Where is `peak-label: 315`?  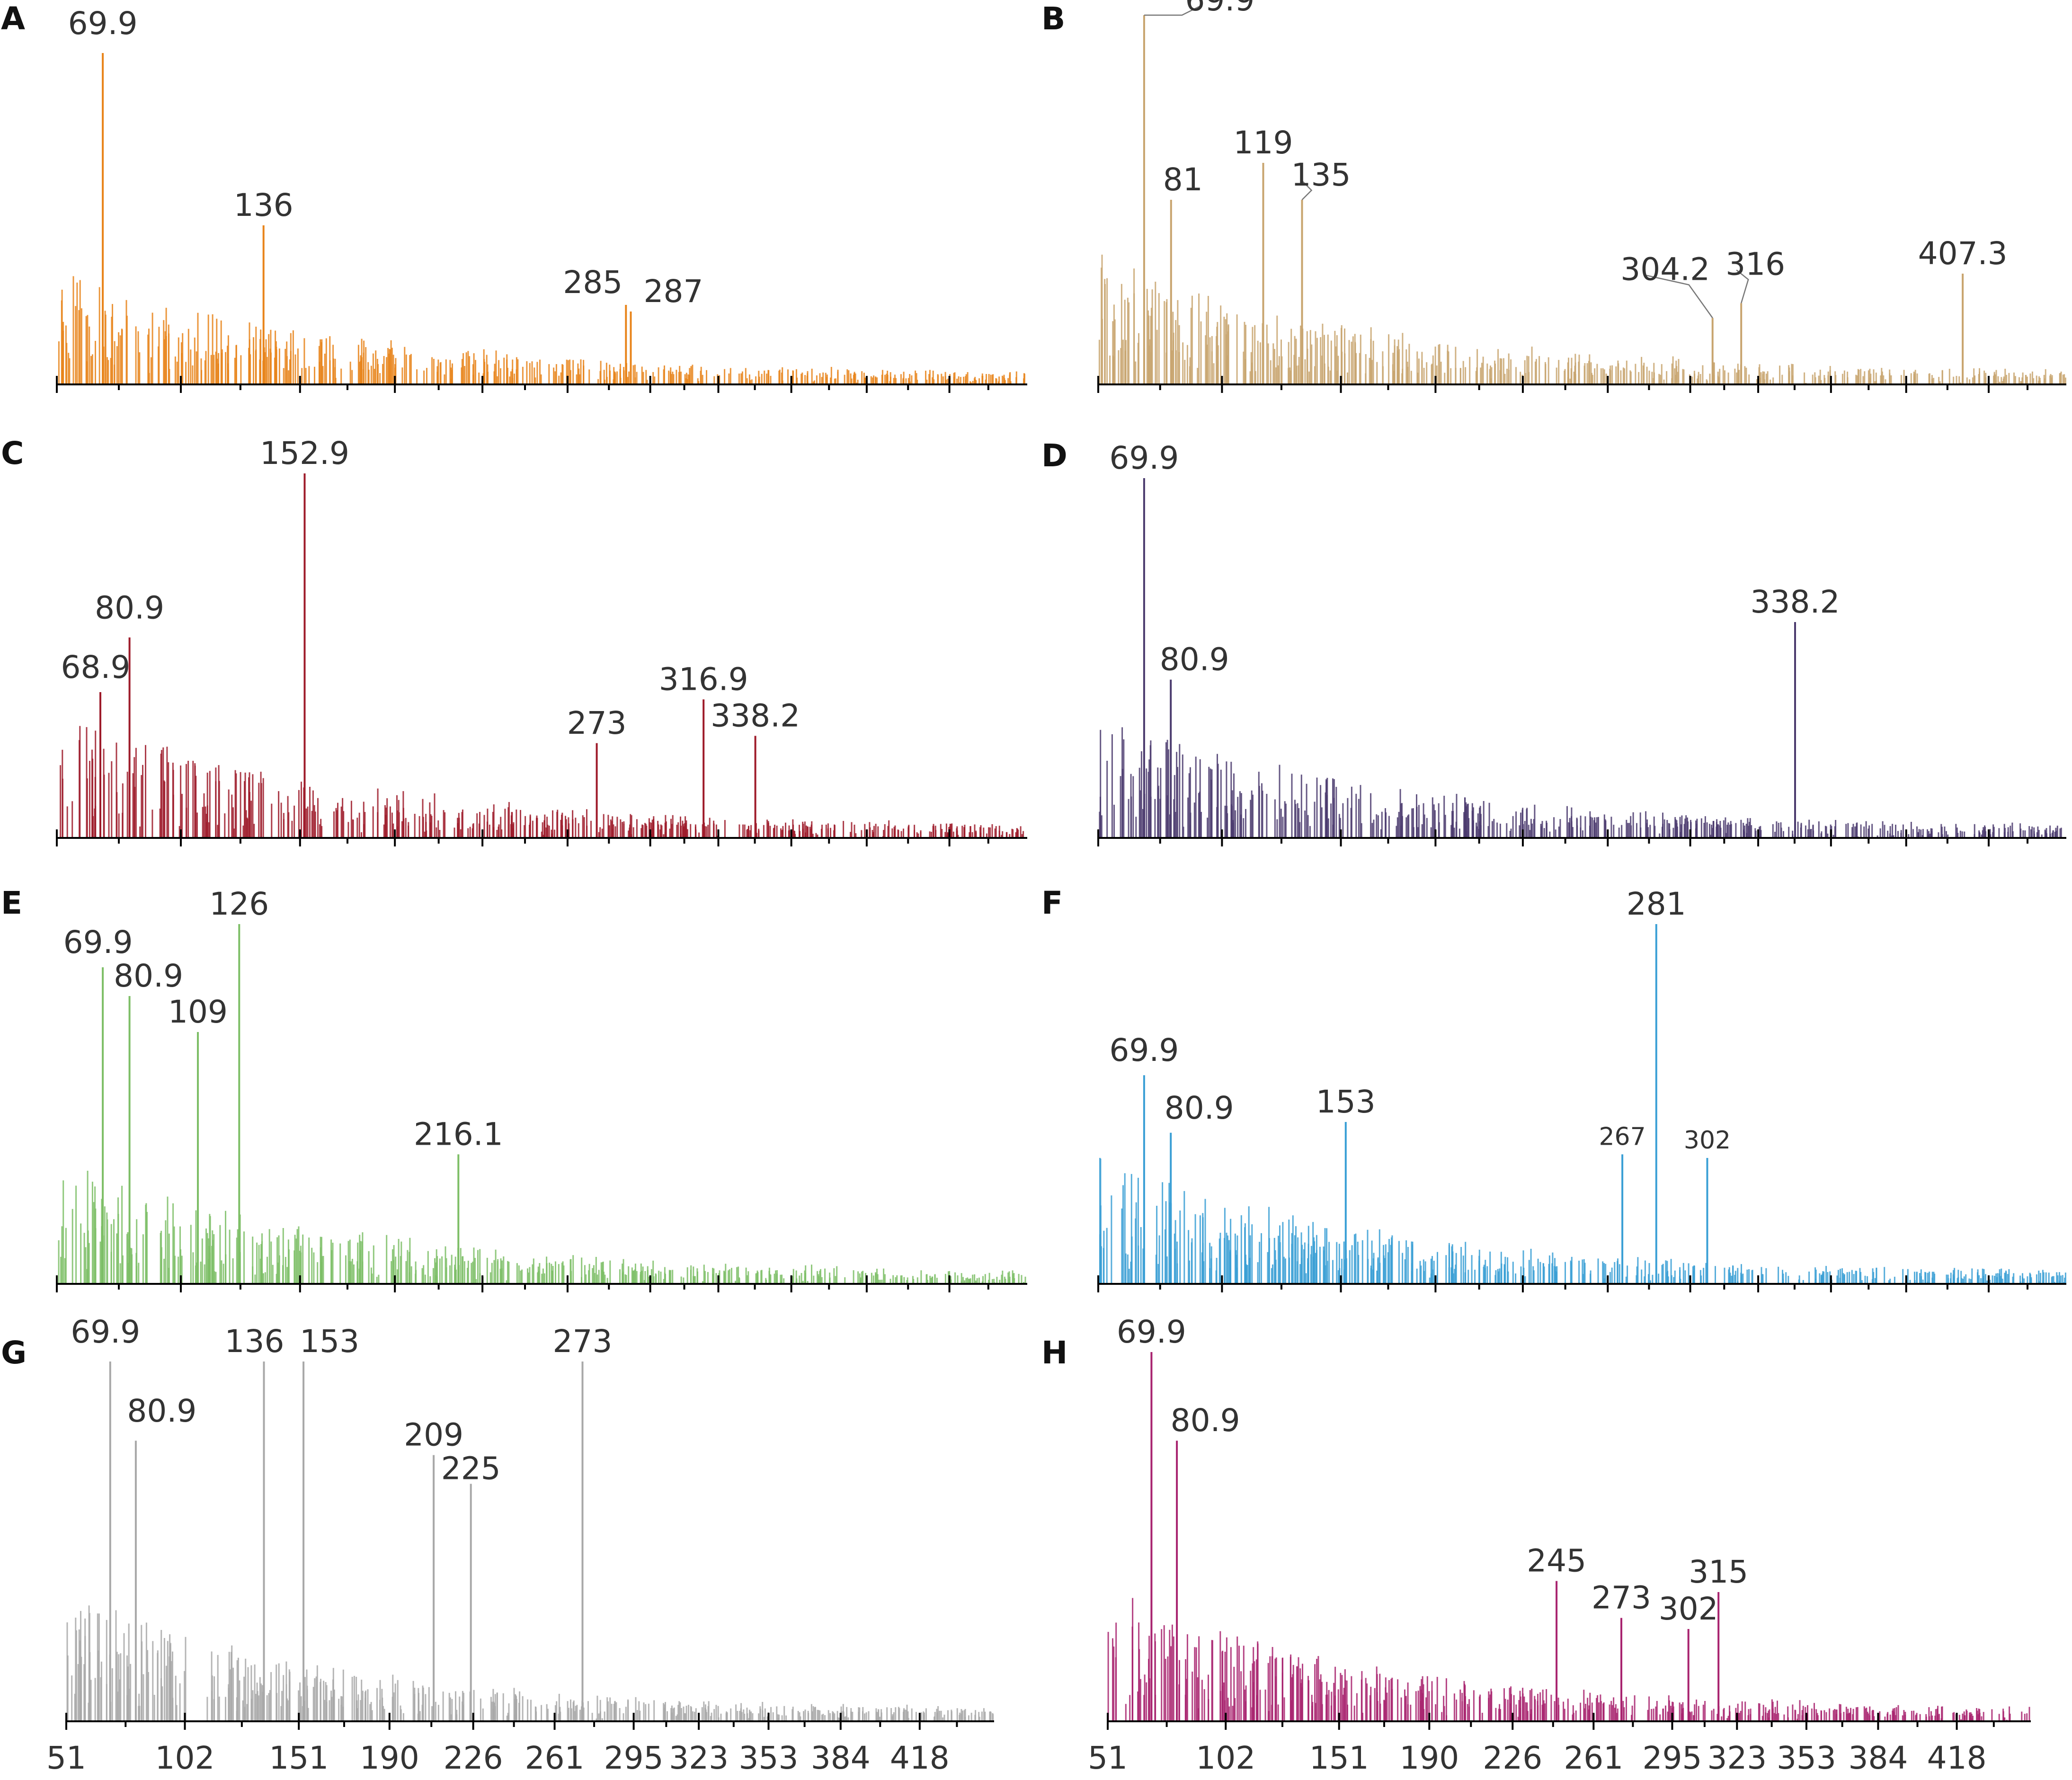
peak-label: 315 is located at coordinates (1718, 1572).